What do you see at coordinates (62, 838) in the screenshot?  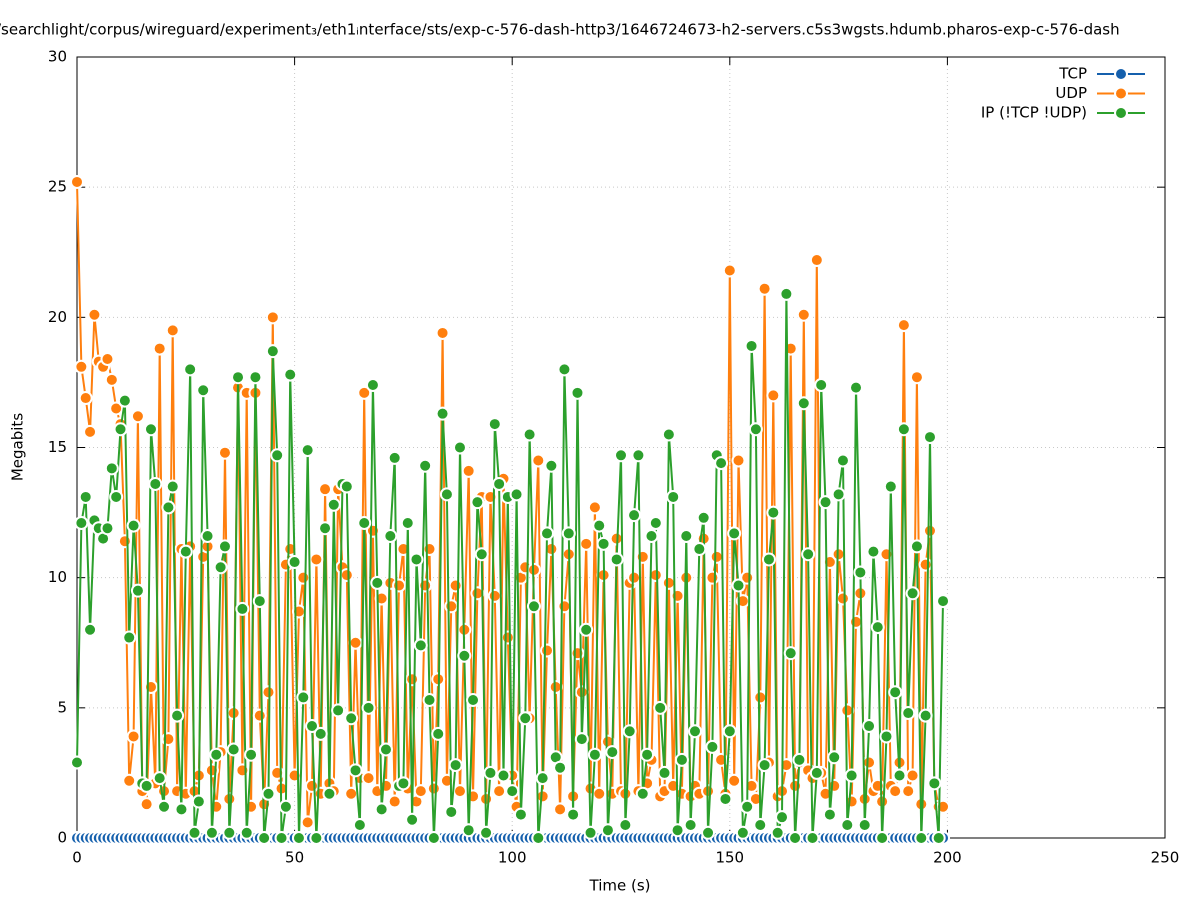 I see `y-tick-label: 0` at bounding box center [62, 838].